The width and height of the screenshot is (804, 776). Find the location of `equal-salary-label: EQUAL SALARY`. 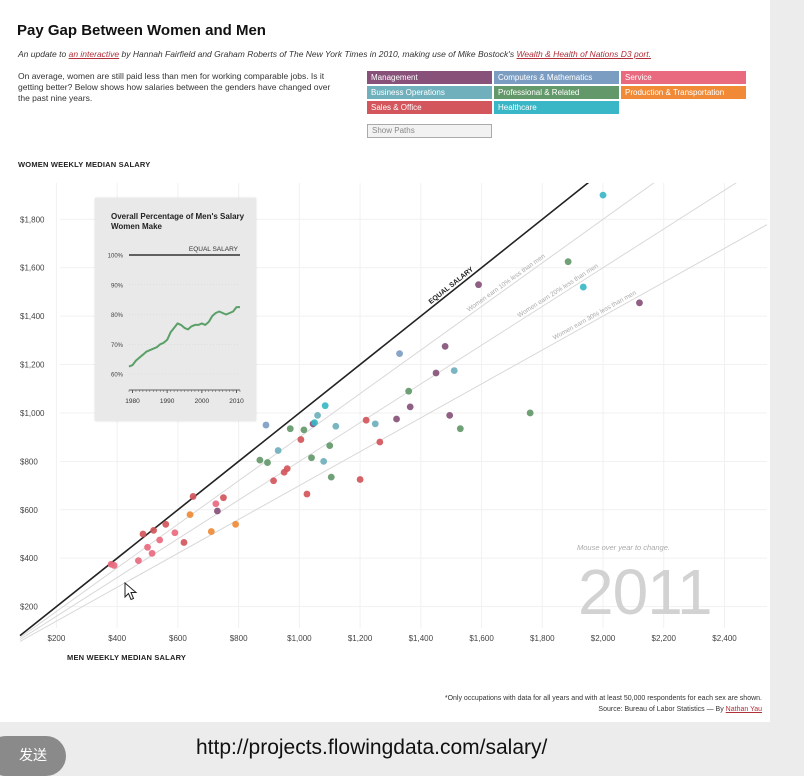

equal-salary-label: EQUAL SALARY is located at coordinates (214, 249).